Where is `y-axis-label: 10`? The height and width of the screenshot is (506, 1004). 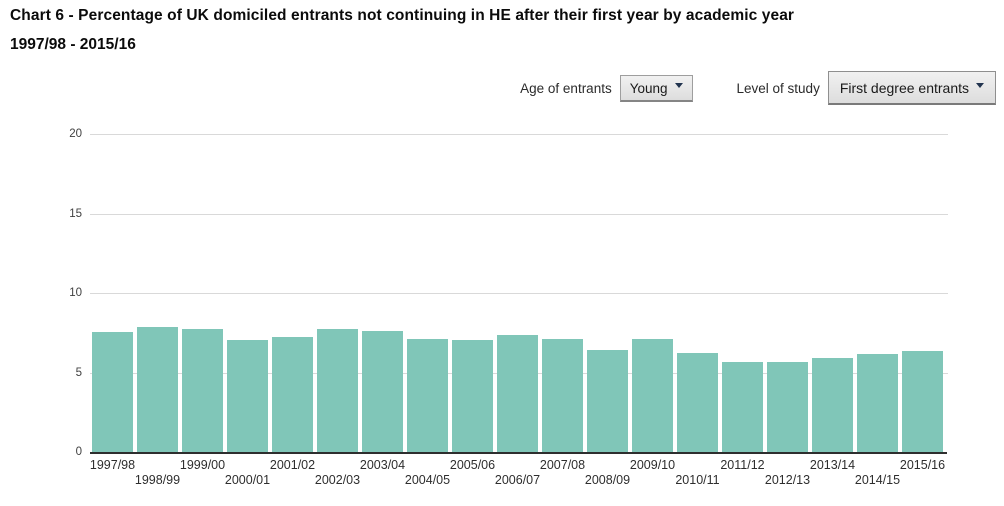 y-axis-label: 10 is located at coordinates (75, 293).